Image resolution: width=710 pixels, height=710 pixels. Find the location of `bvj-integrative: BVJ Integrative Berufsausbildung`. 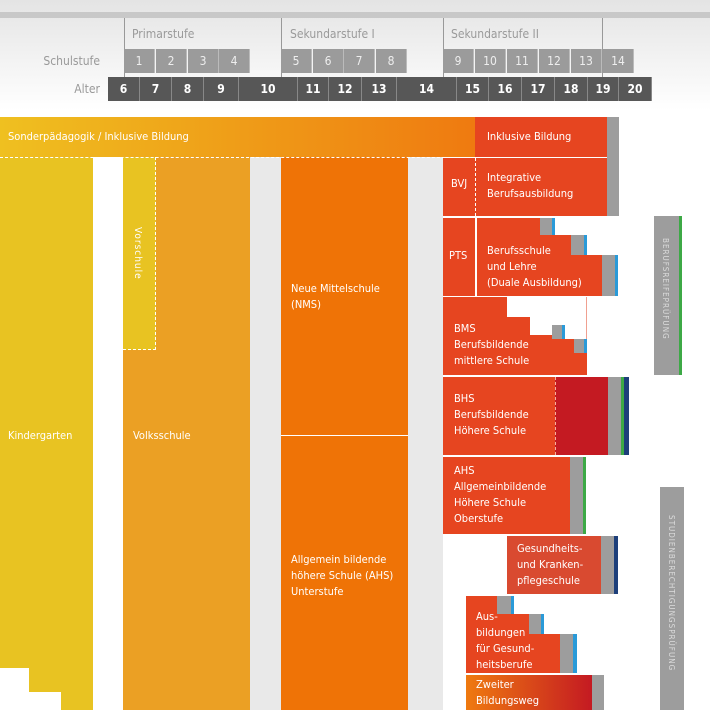

bvj-integrative: BVJ Integrative Berufsausbildung is located at coordinates (525, 187).